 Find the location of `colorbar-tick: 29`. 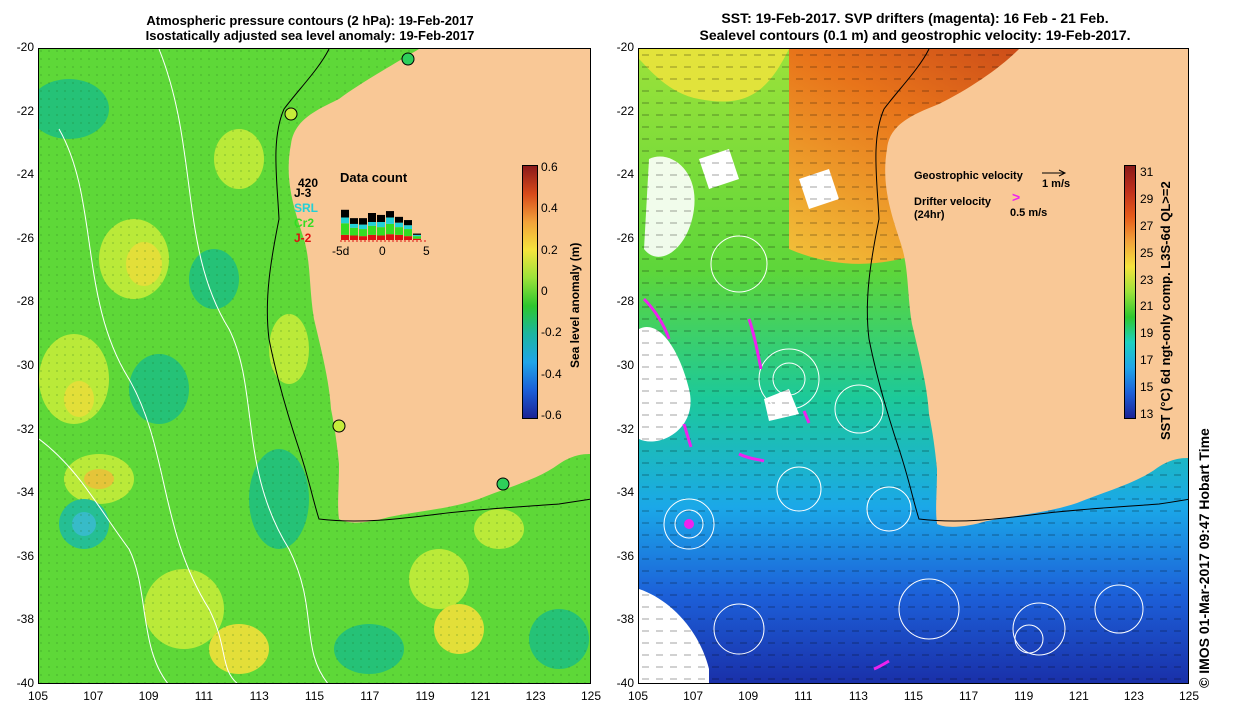

colorbar-tick: 29 is located at coordinates (1147, 198).